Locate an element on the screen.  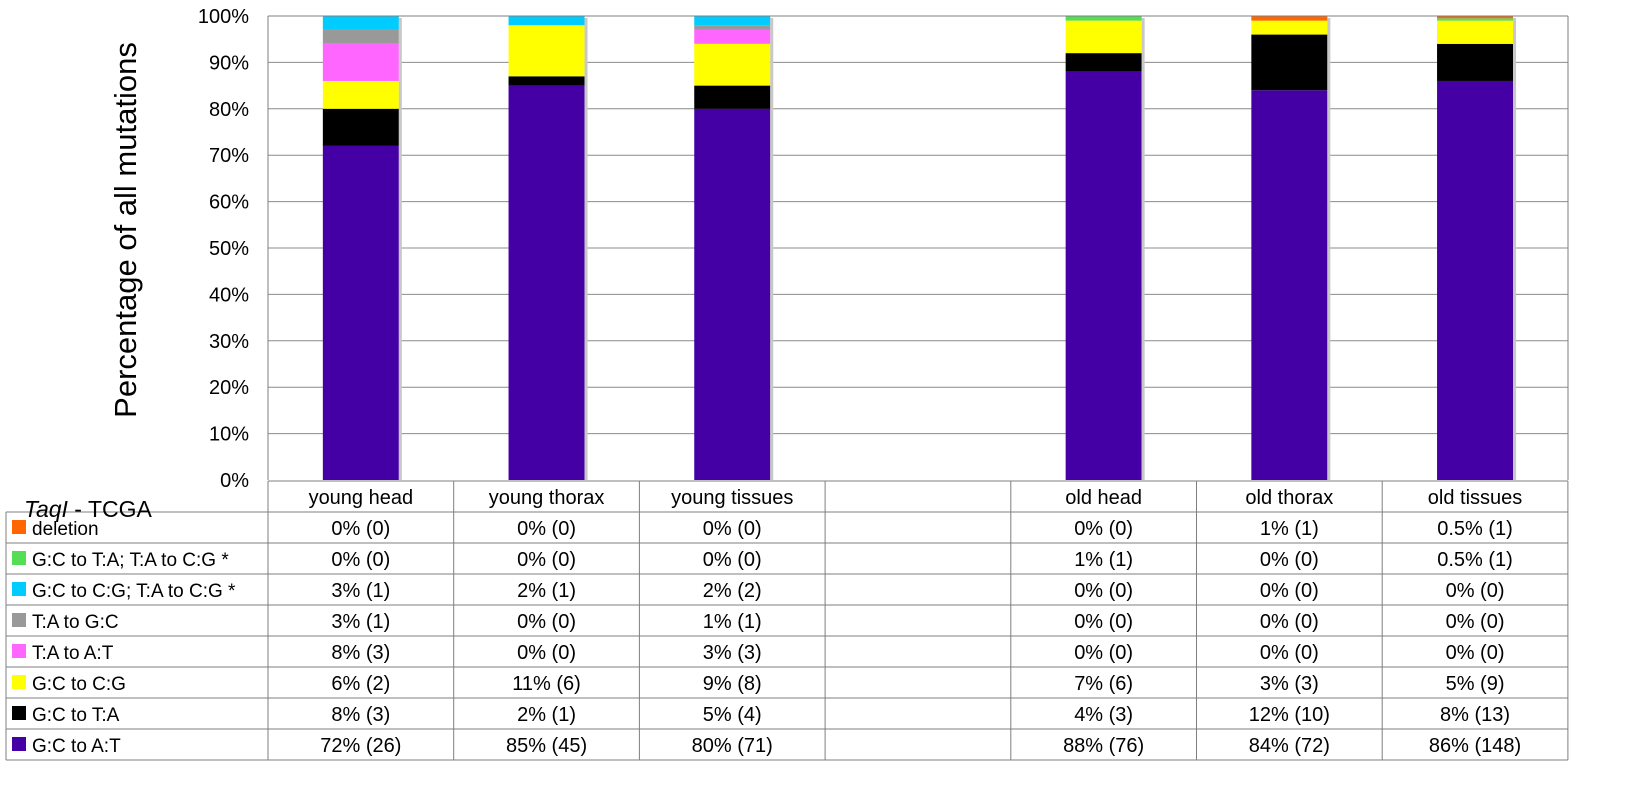
y-tick-label: 100% is located at coordinates (223, 17).